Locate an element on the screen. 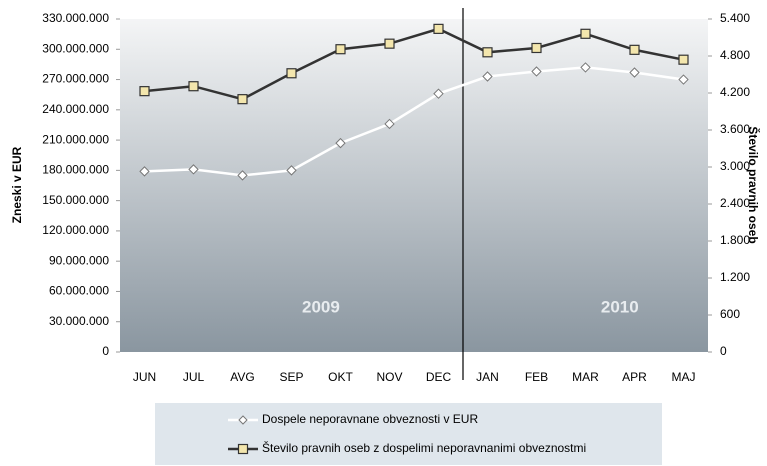 This screenshot has height=466, width=767. x-tick-label: JAN is located at coordinates (487, 377).